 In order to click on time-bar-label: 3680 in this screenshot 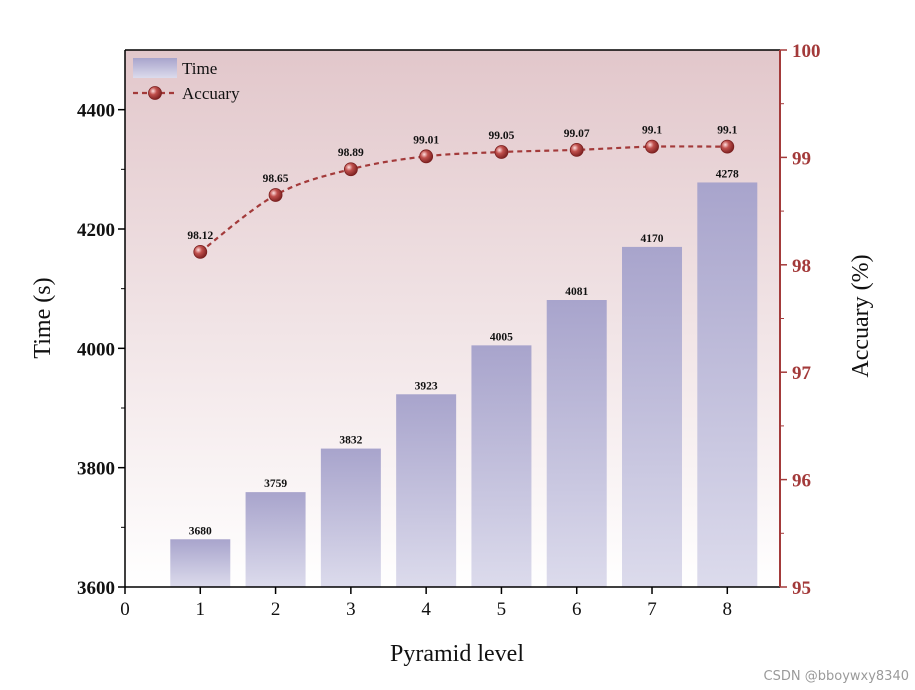, I will do `click(200, 531)`.